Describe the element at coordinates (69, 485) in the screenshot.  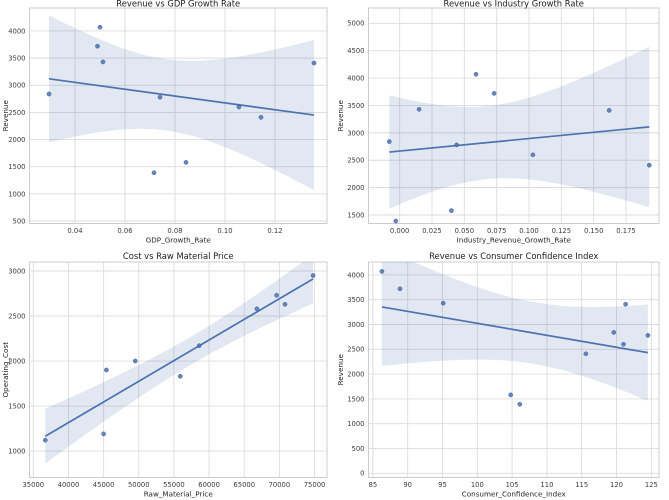
I see `x-tick-label: 40000` at that location.